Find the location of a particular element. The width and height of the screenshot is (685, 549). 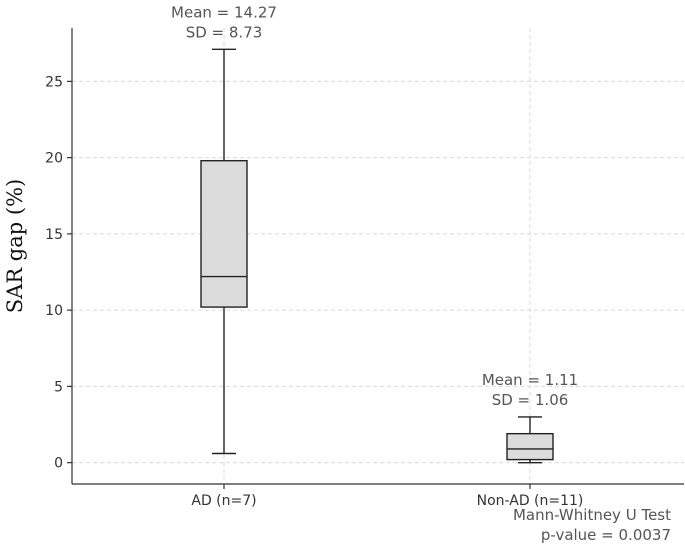

sd-annotation: SD = 1.06 is located at coordinates (530, 400).